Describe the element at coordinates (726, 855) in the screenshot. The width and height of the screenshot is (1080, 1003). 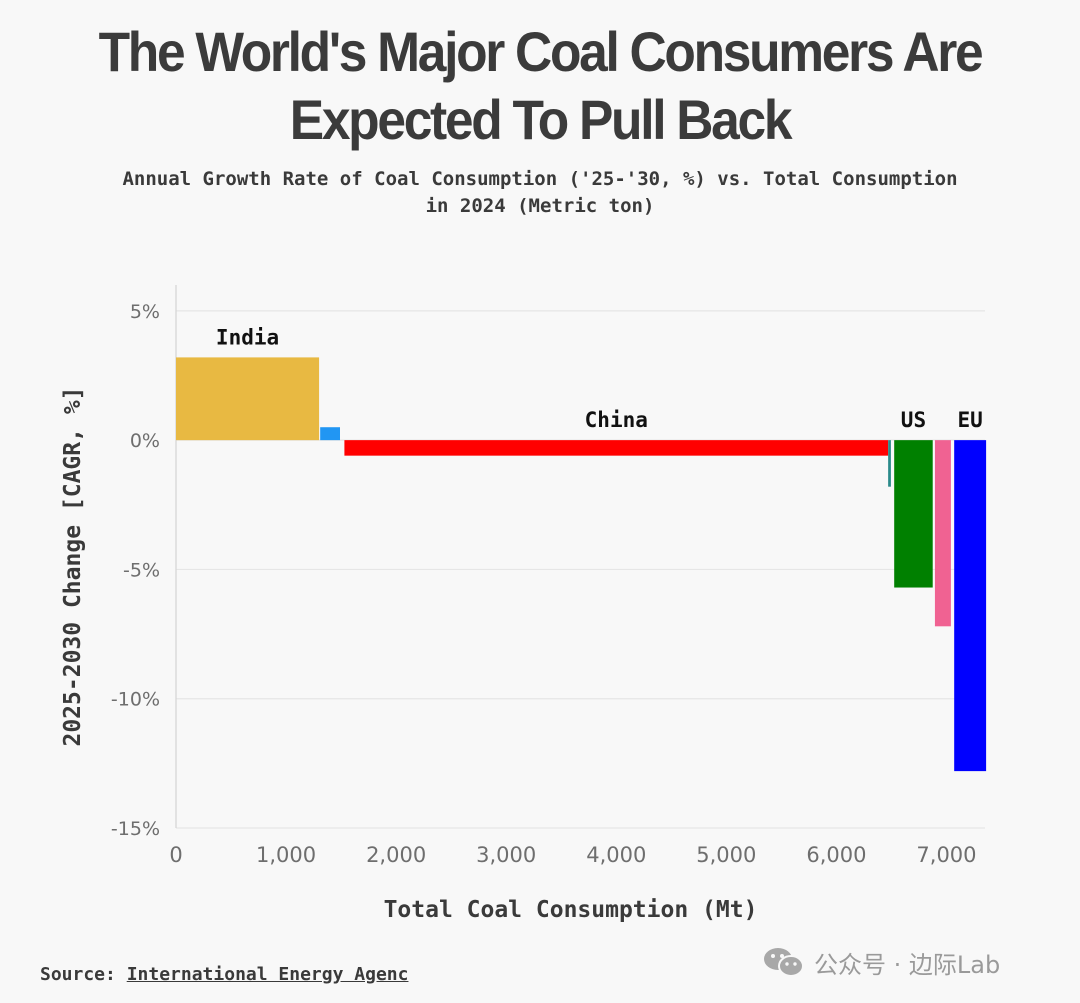
I see `x-tick-label-5: 5,000` at that location.